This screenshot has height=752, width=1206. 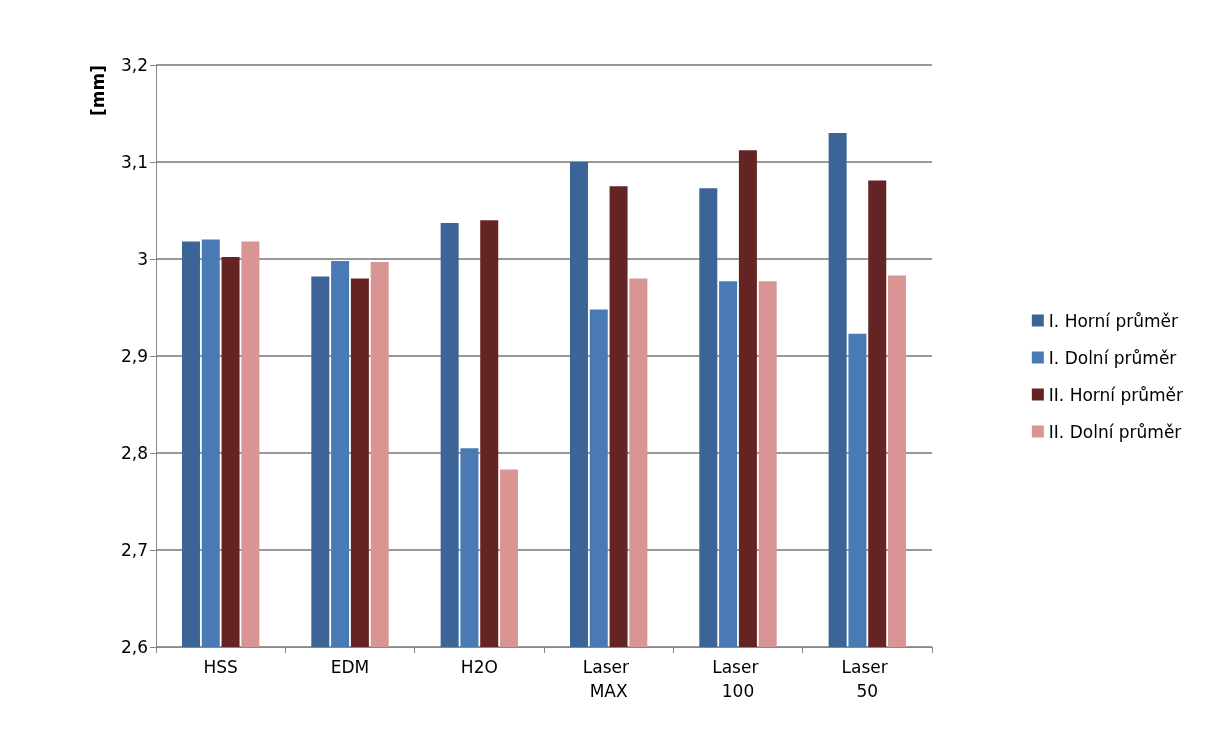 What do you see at coordinates (1116, 394) in the screenshot?
I see `legend-label: II. Horní průměr` at bounding box center [1116, 394].